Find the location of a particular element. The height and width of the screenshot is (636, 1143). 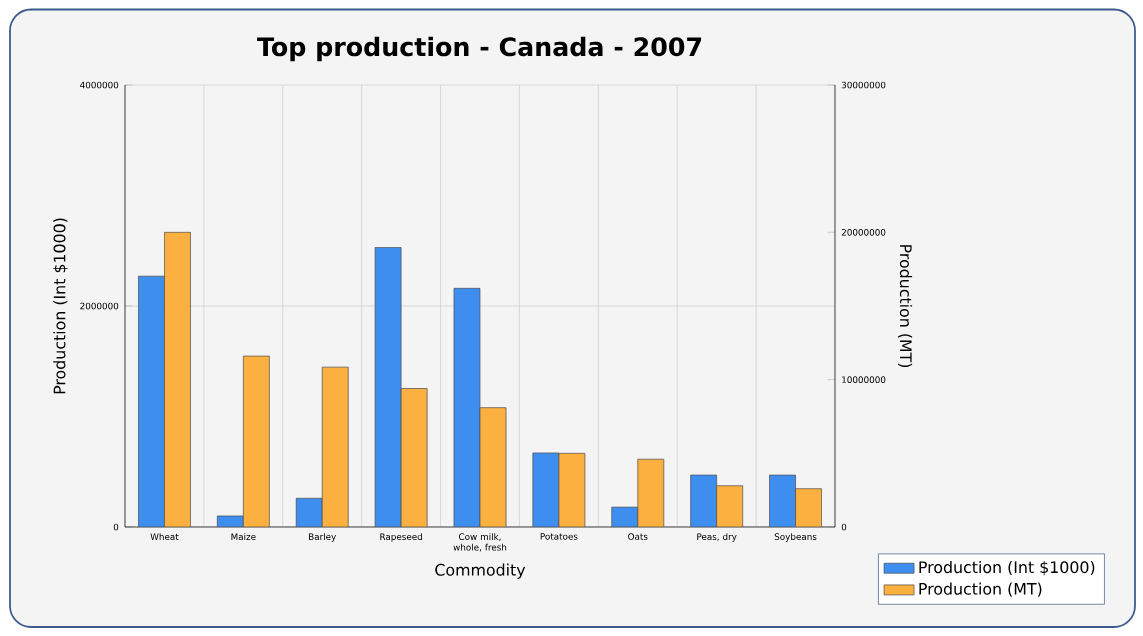

x-tick-label: Oats is located at coordinates (638, 536).